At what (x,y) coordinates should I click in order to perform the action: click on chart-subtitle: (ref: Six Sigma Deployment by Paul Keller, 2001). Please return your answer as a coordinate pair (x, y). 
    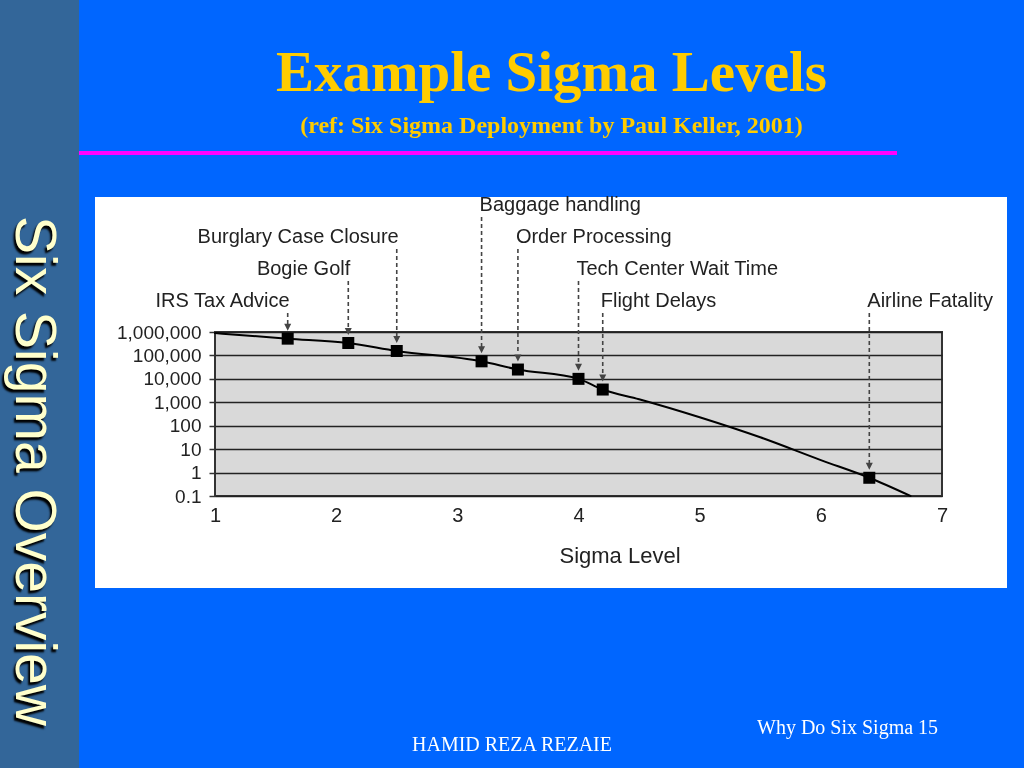
    Looking at the image, I should click on (551, 125).